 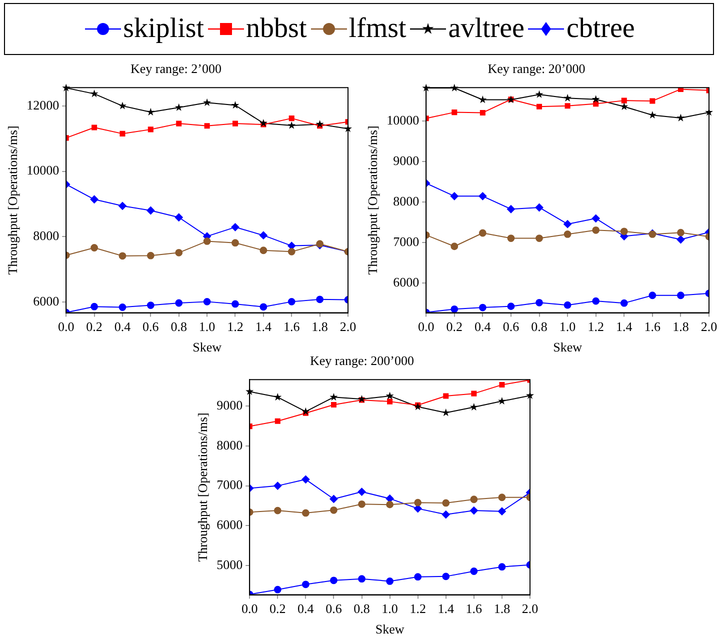 I want to click on chart-title: Key range: 200’000, so click(x=362, y=360).